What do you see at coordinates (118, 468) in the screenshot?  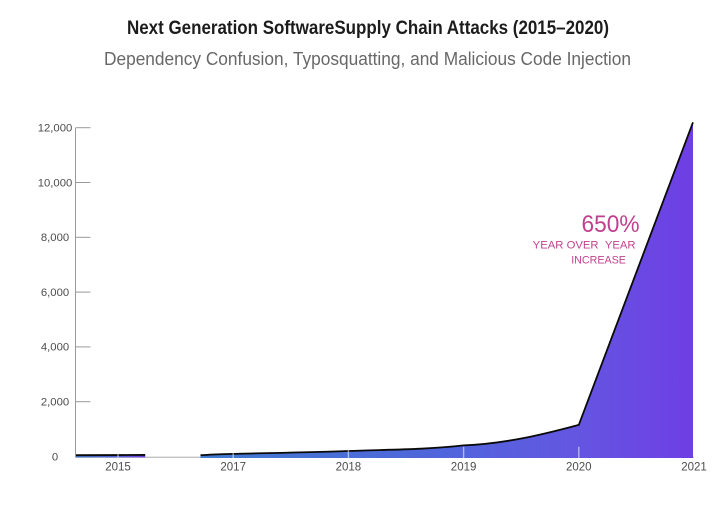 I see `svg-text: 2015` at bounding box center [118, 468].